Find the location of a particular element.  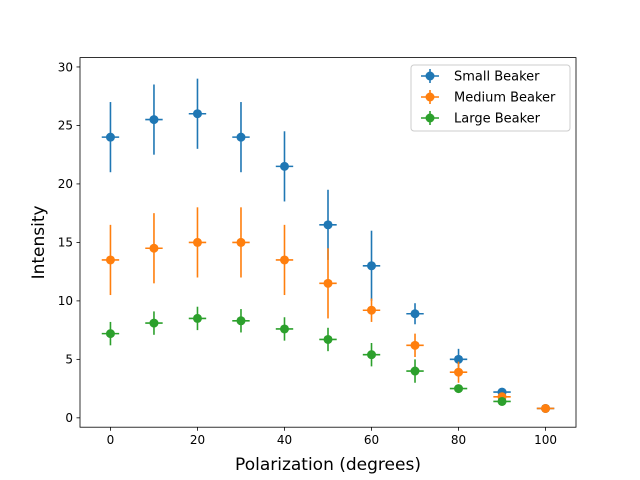

y-tick-label: 0 is located at coordinates (69, 418).